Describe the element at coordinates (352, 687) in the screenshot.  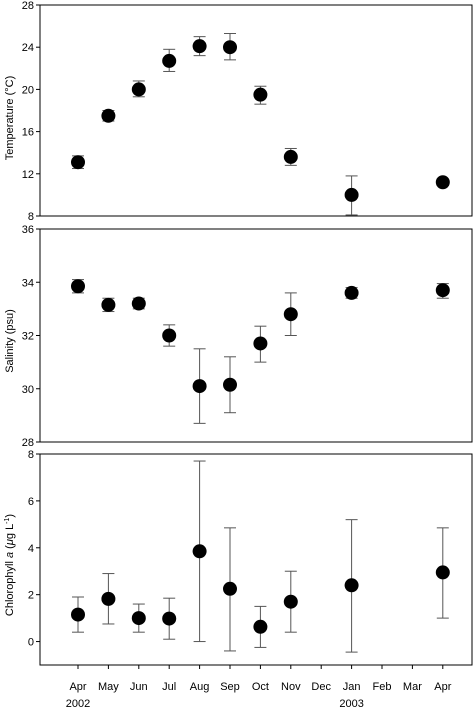
I see `month-label: Jan` at that location.